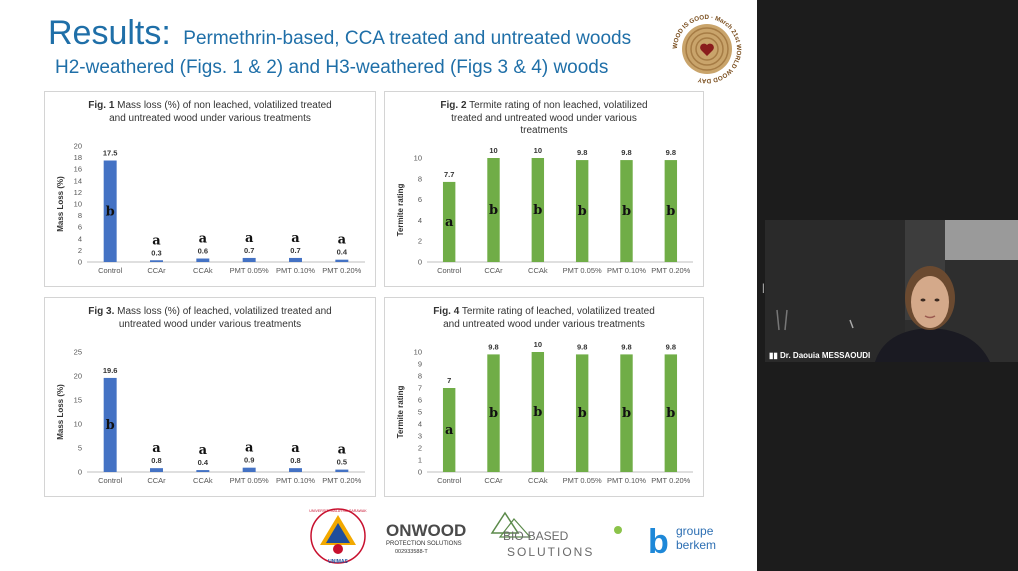  I want to click on y-tick-label: 18, so click(78, 157).